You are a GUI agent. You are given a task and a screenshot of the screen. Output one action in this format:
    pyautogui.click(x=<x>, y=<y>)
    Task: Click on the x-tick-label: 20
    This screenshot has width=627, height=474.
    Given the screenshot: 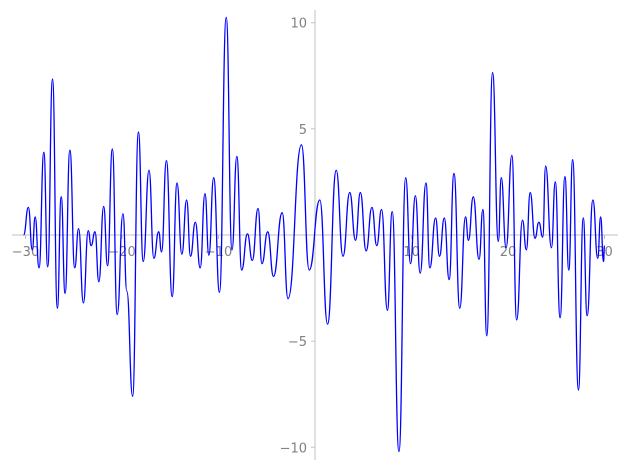 What is the action you would take?
    pyautogui.click(x=508, y=252)
    